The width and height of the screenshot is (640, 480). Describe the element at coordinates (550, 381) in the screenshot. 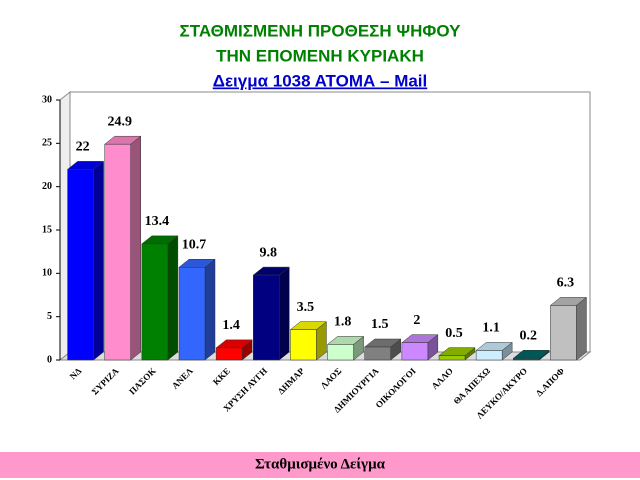

I see `x-tick-label: Δ.ΑΠΟΦ` at that location.